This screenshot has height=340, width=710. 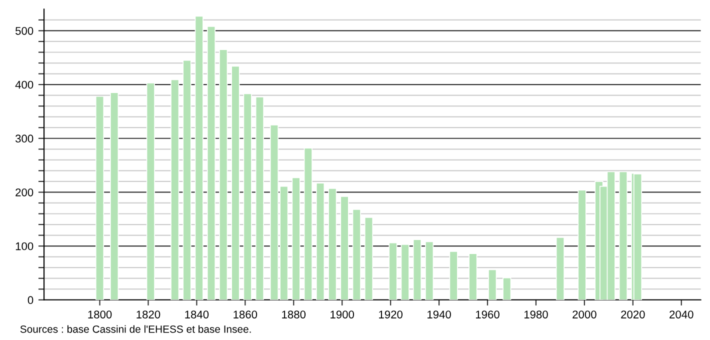 What do you see at coordinates (25, 246) in the screenshot?
I see `y-tick-label: 100` at bounding box center [25, 246].